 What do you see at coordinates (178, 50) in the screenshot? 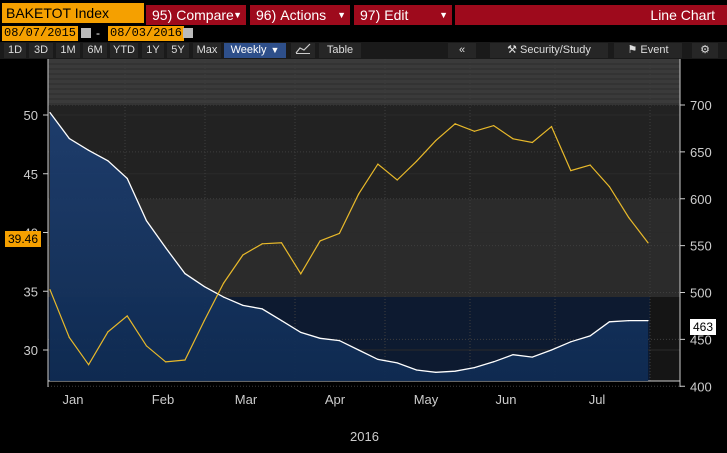
I see `range-button: 5Y` at bounding box center [178, 50].